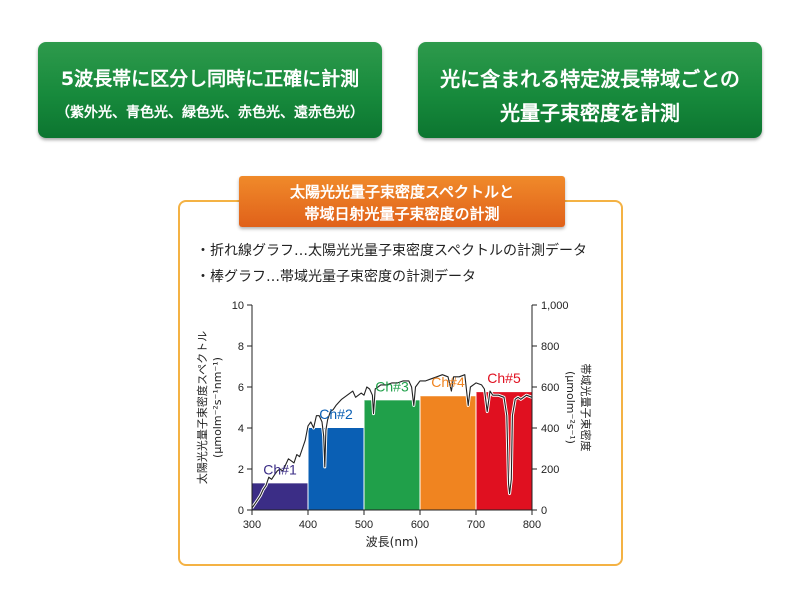 The height and width of the screenshot is (600, 800). I want to click on info-box-band-measurement: 光に含まれる特定波長帯域ごとの 光量子束密度を計測, so click(590, 90).